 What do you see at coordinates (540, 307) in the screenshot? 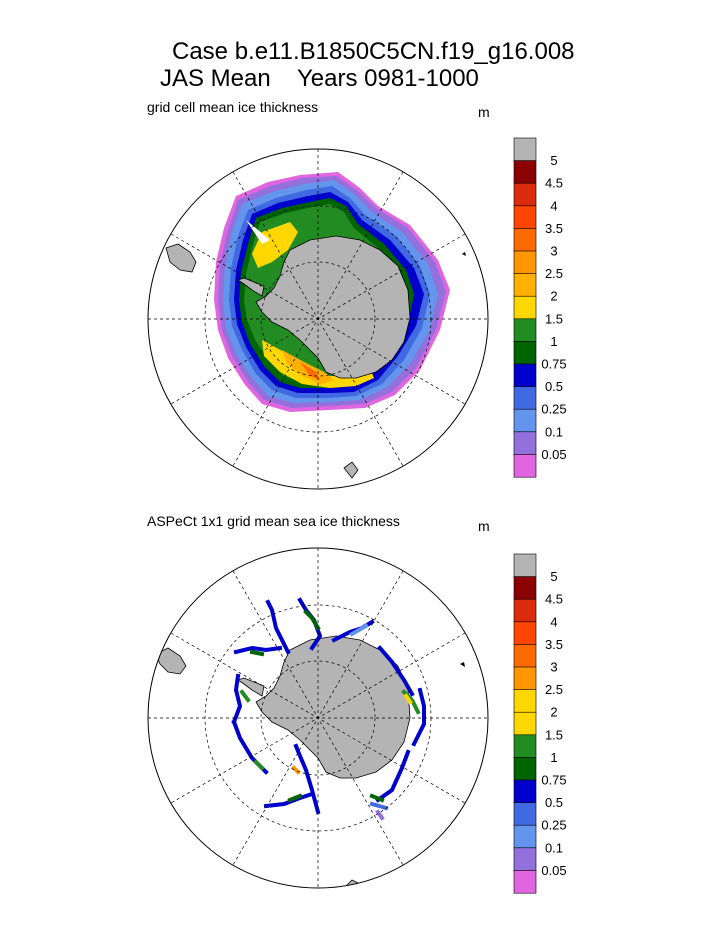
I see `colorbar-top: 5 4.5 4 3.5 3 2.5 2 1.5 1 0.75 0.5 0.25 0.1 0.05` at bounding box center [540, 307].